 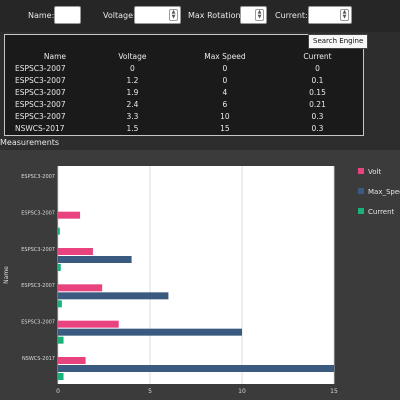 I want to click on legend-label: Current, so click(x=381, y=212).